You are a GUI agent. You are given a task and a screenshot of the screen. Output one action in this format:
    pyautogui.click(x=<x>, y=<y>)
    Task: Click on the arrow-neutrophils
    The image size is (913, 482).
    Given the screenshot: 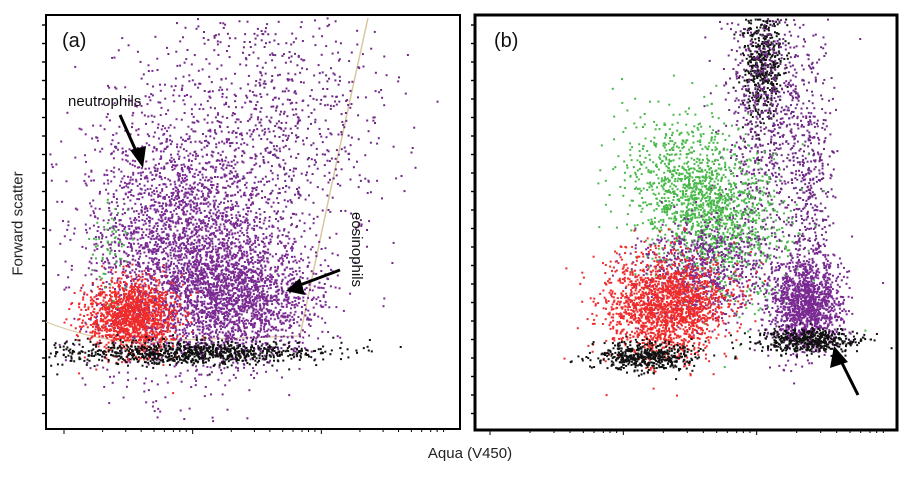 What is the action you would take?
    pyautogui.click(x=132, y=141)
    